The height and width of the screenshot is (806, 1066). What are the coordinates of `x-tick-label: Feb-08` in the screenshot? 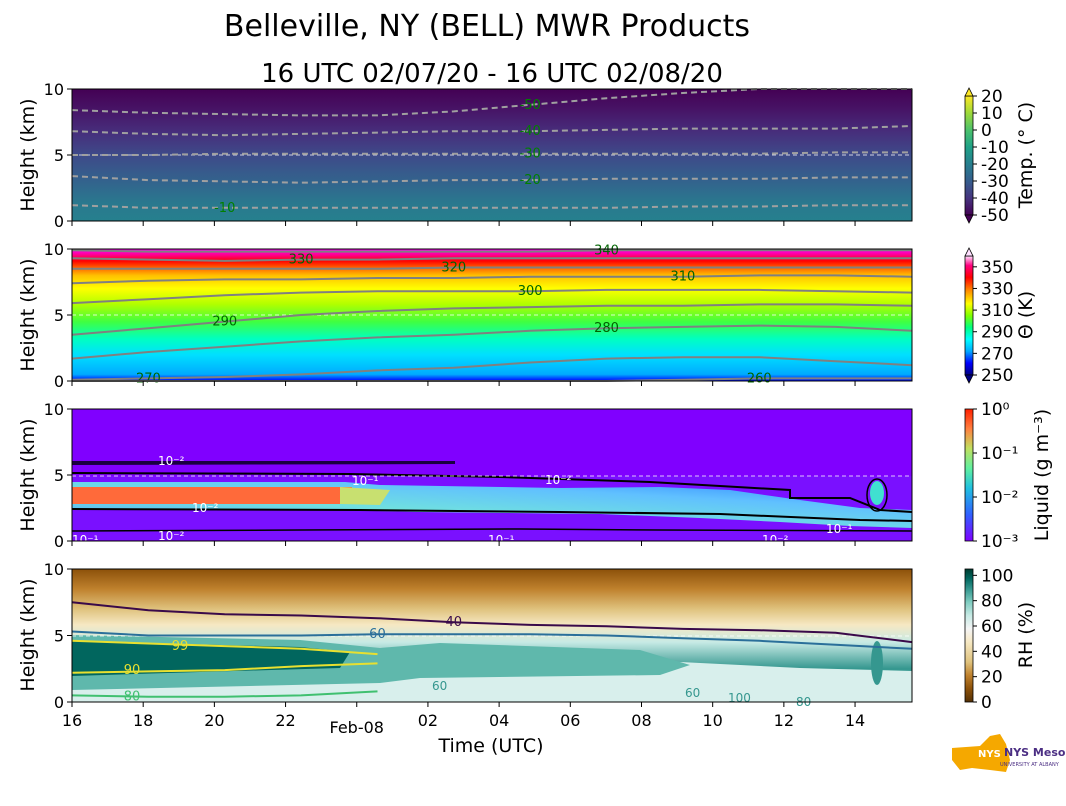 It's located at (357, 727).